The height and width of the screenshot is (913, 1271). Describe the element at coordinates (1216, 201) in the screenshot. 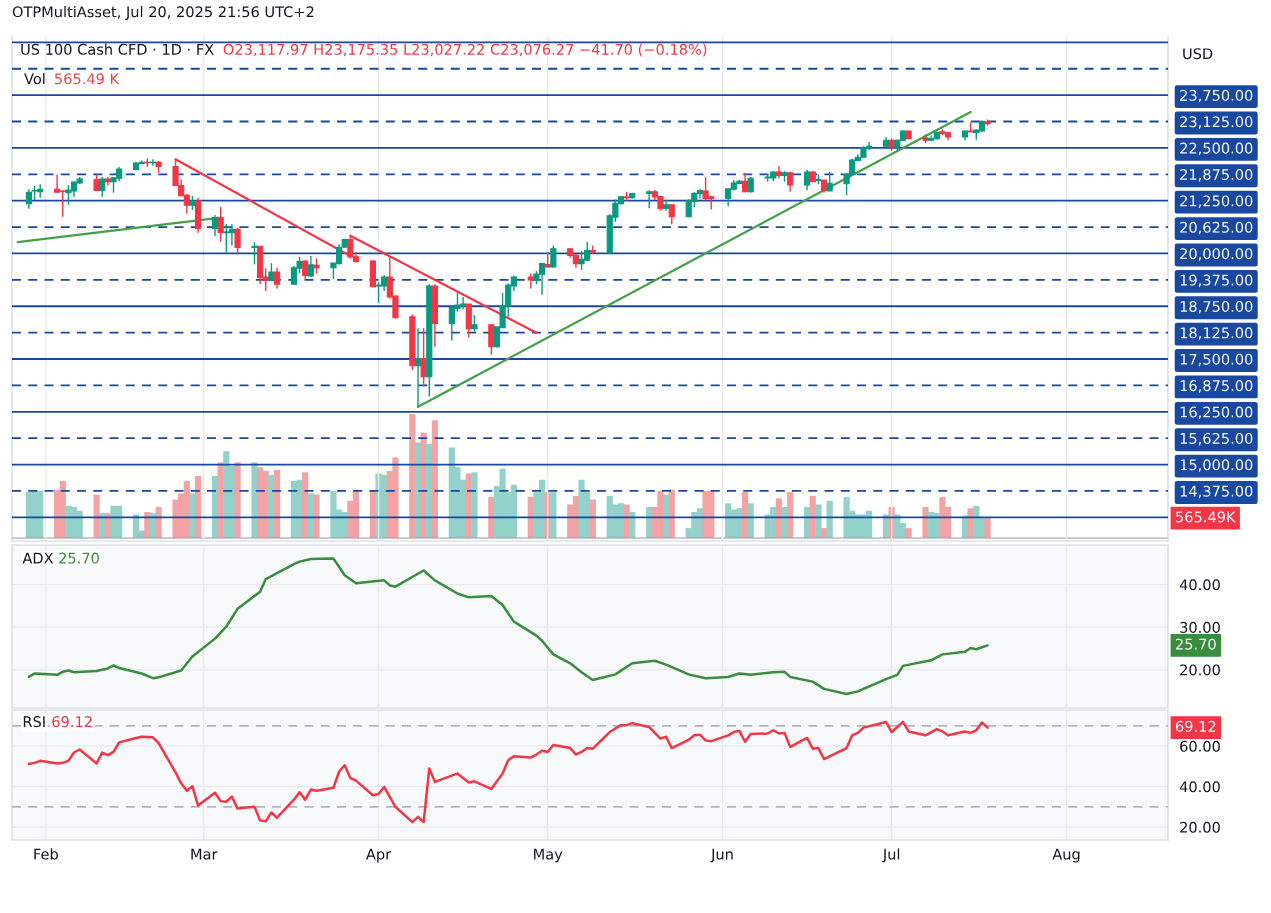

I see `y-tick-label: 21,250.00` at that location.